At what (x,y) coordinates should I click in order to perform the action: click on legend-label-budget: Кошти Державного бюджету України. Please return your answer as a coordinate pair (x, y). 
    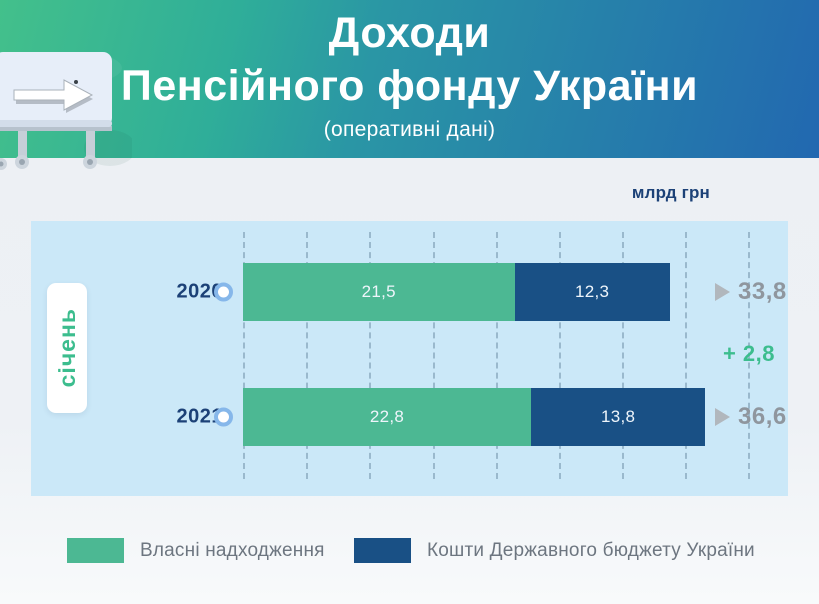
    Looking at the image, I should click on (591, 550).